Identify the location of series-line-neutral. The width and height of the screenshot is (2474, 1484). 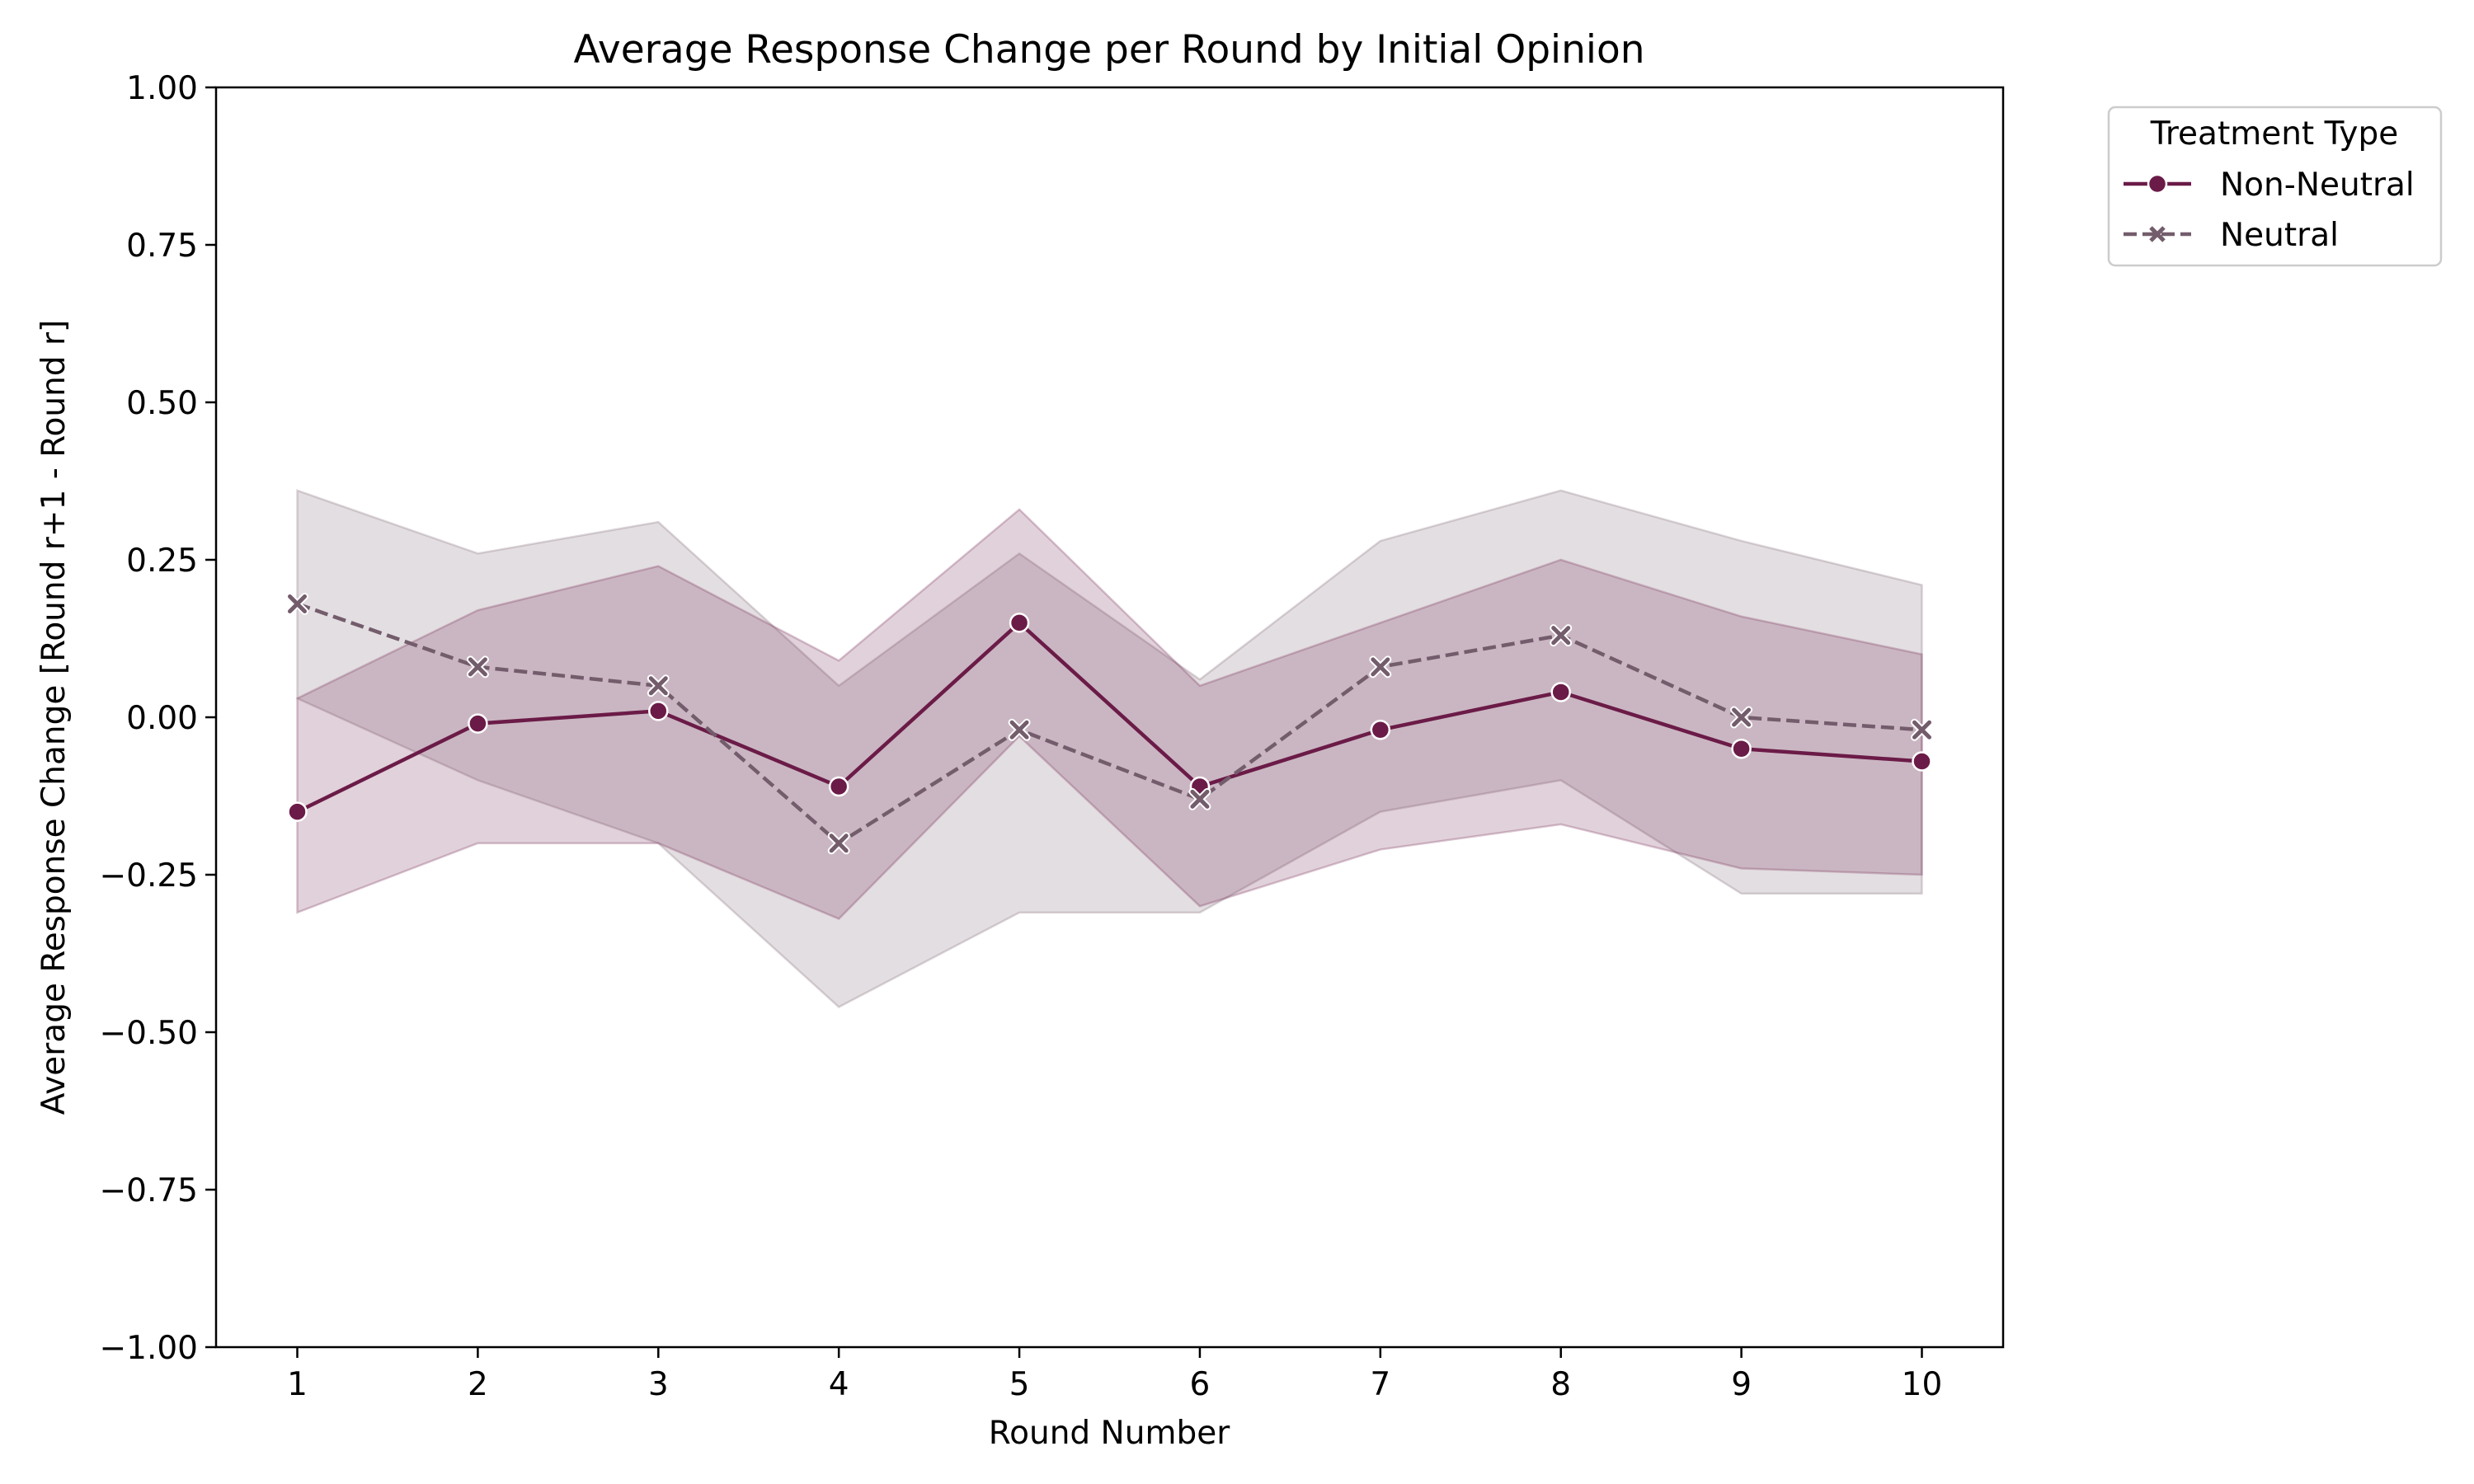
(1109, 724).